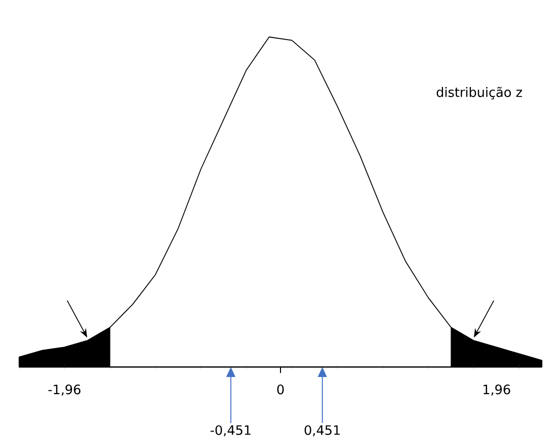 The image size is (551, 440). What do you see at coordinates (322, 430) in the screenshot?
I see `text: 0,451` at bounding box center [322, 430].